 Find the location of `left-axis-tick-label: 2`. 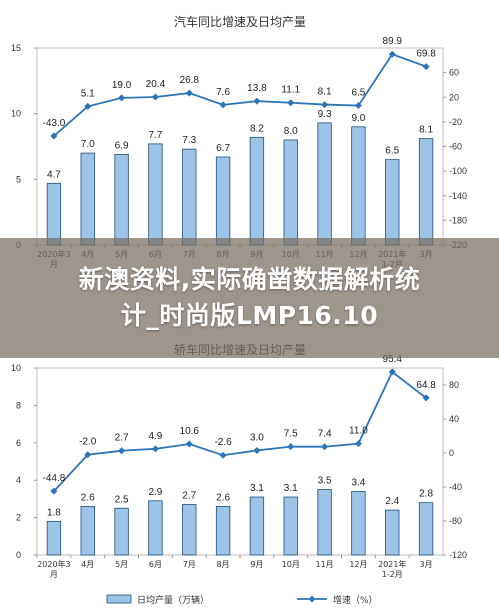

left-axis-tick-label: 2 is located at coordinates (18, 518).